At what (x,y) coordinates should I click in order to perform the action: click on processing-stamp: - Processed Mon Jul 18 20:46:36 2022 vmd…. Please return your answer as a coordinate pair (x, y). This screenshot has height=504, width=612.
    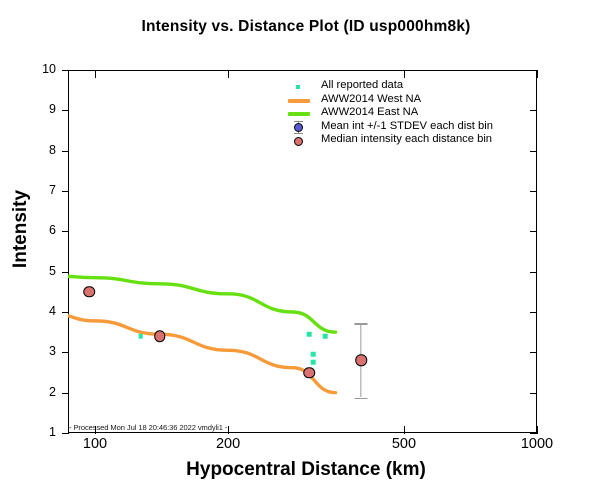
    Looking at the image, I should click on (148, 427).